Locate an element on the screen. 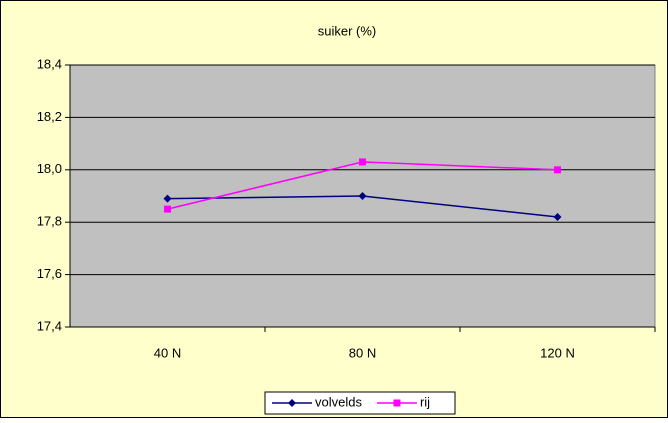 This screenshot has width=668, height=423. legend-label: volvelds is located at coordinates (338, 401).